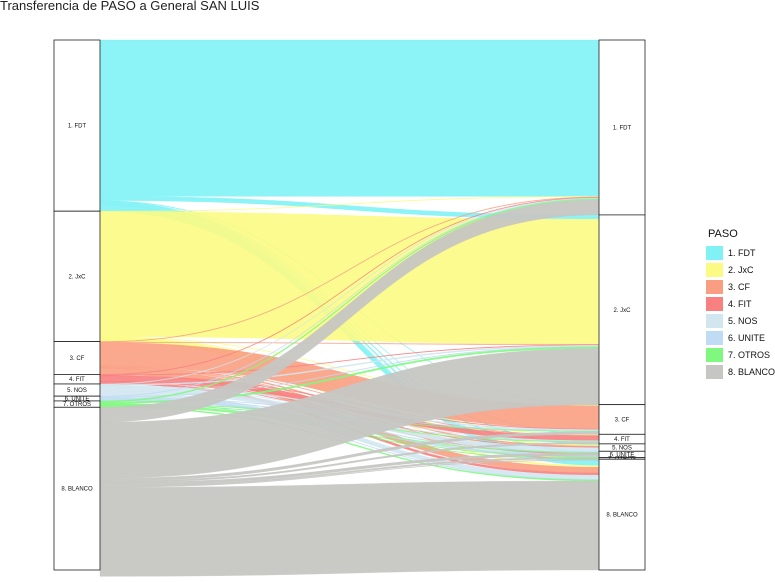  What do you see at coordinates (723, 234) in the screenshot?
I see `legend-title: PASO` at bounding box center [723, 234].